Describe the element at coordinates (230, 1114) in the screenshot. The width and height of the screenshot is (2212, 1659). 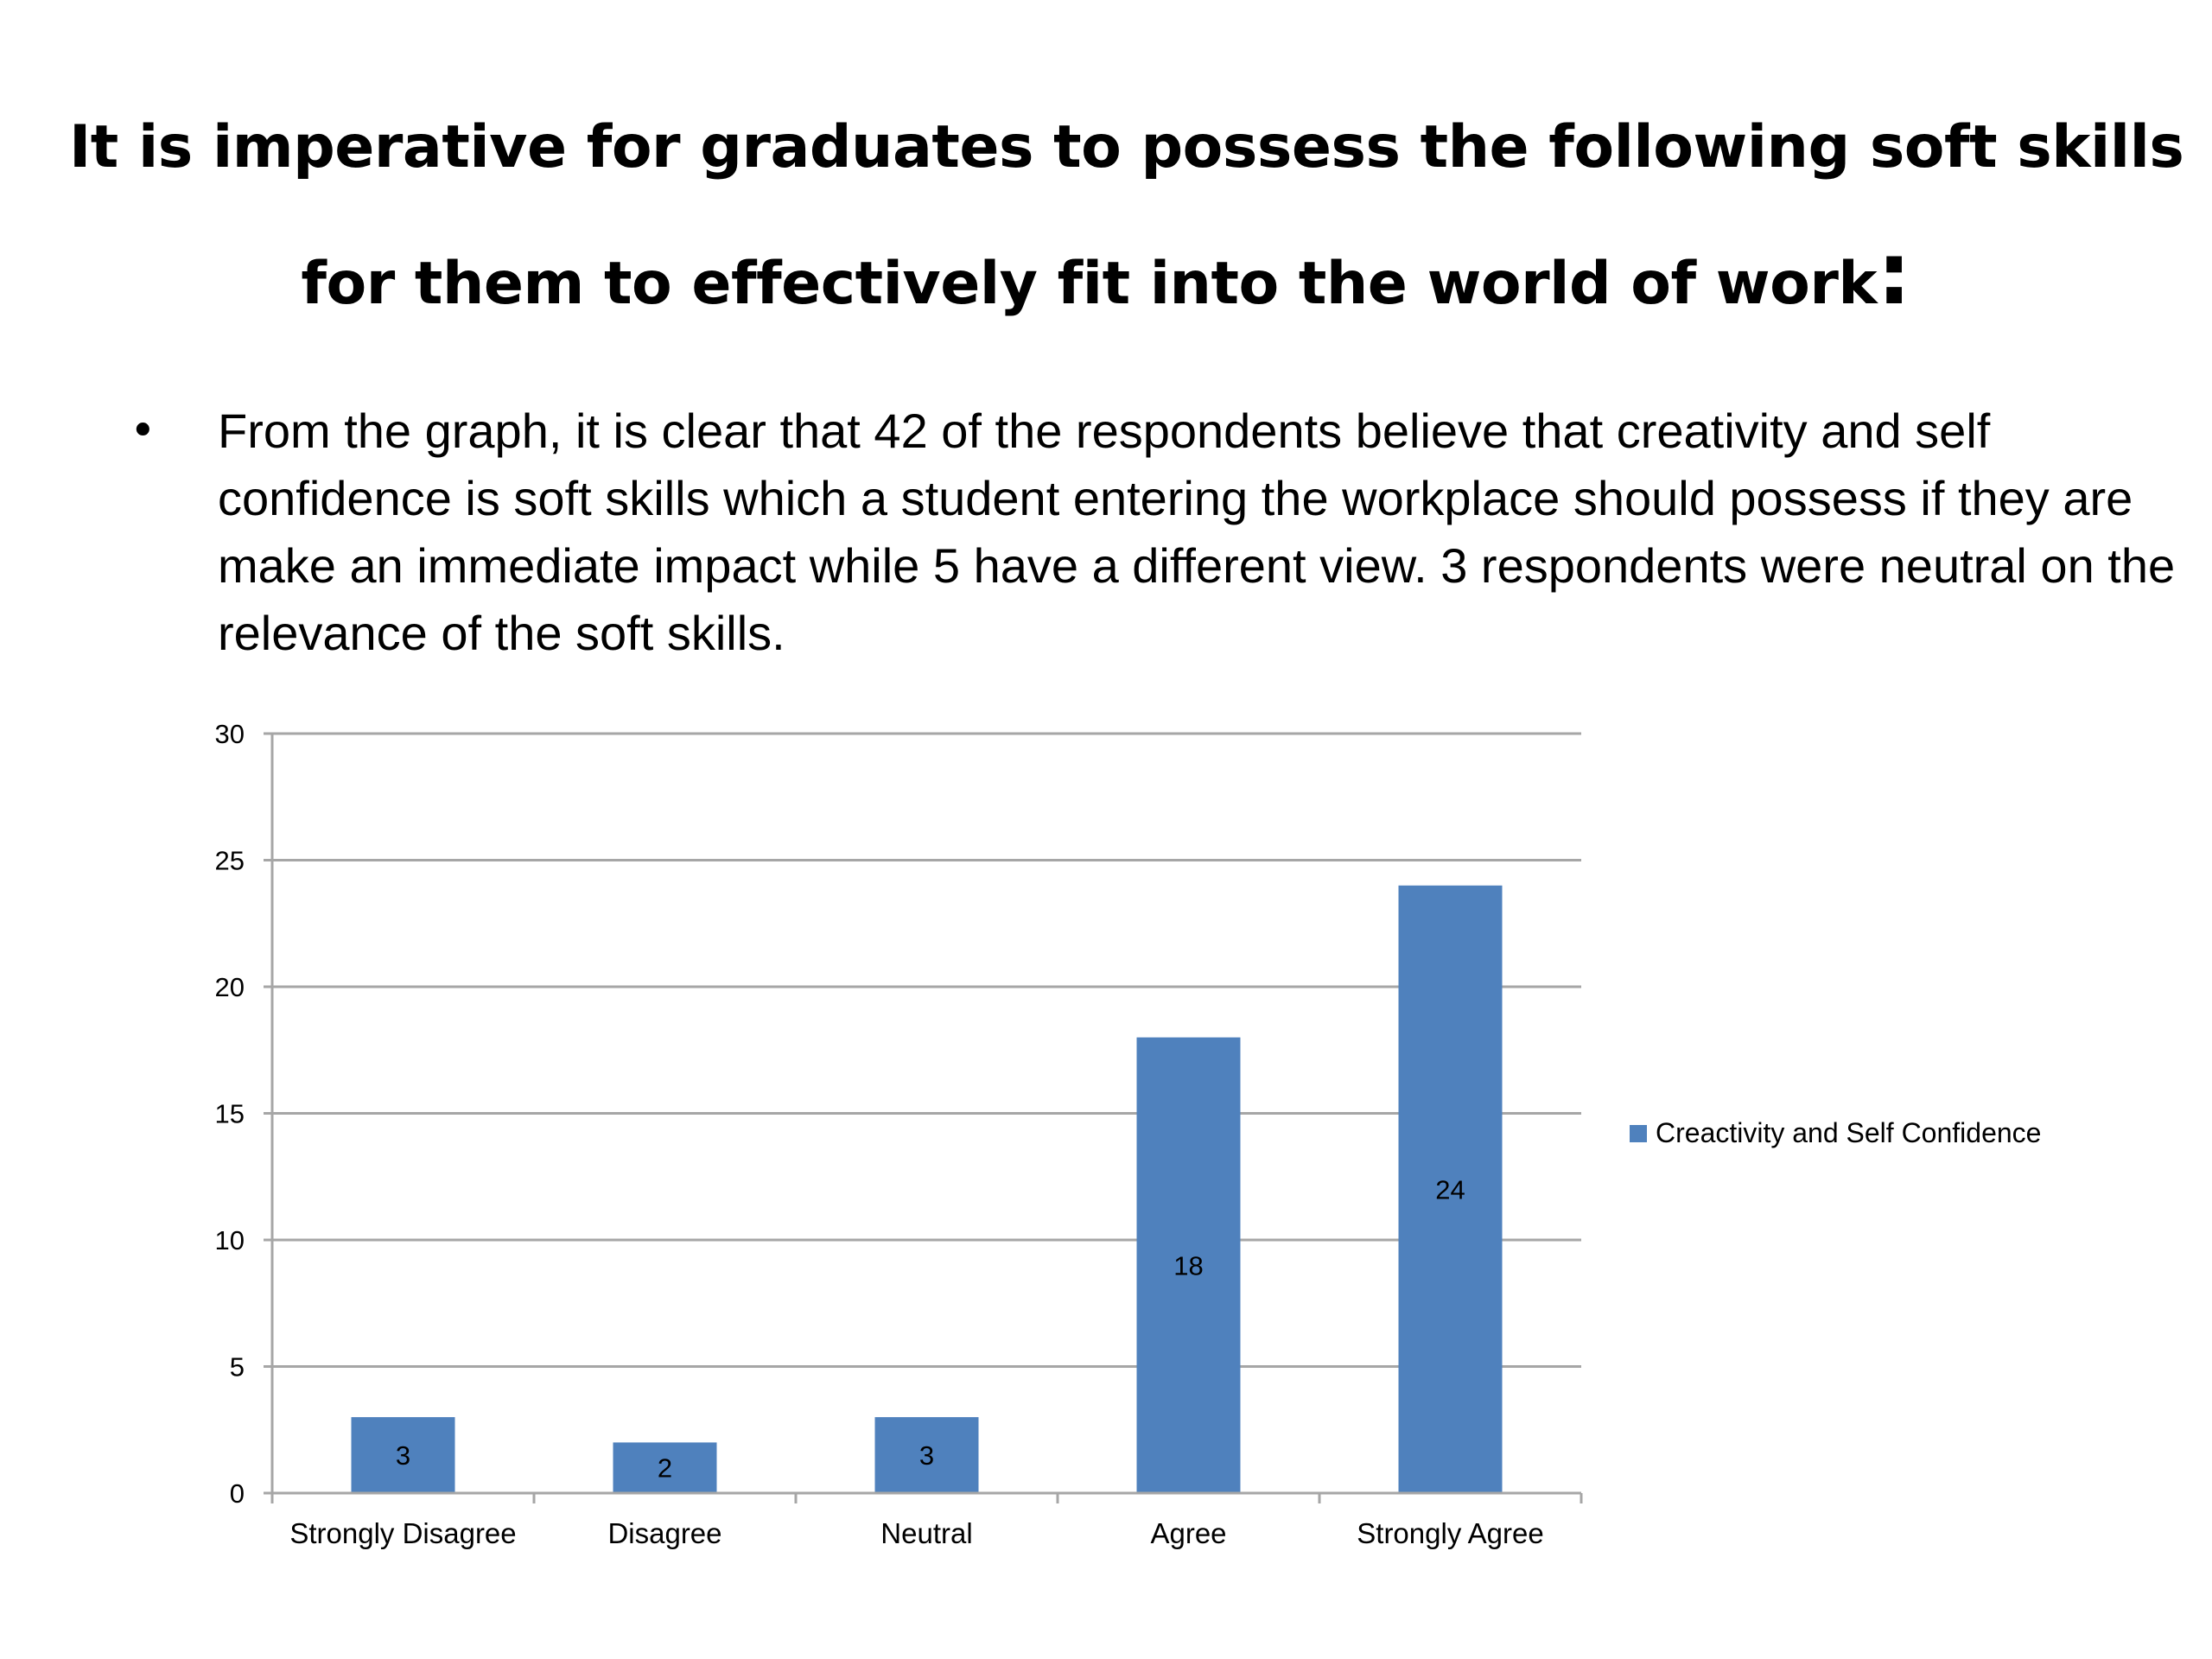
I see `y-tick-label: 15` at that location.